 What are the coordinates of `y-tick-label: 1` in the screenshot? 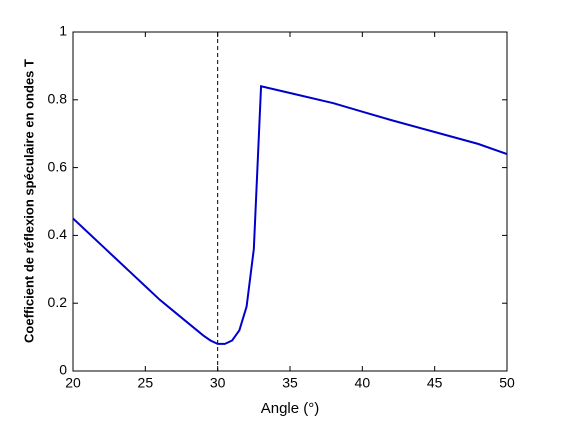 It's located at (63, 31).